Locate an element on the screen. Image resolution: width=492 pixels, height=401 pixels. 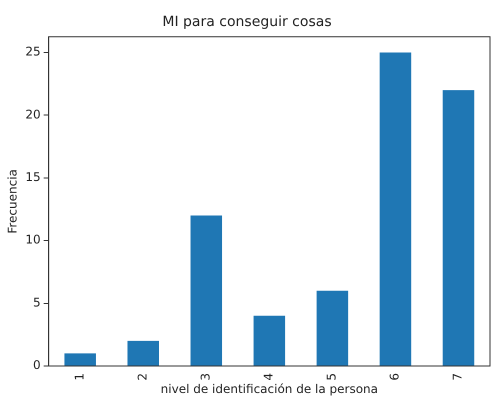
x-tick-label: 4 is located at coordinates (268, 376).